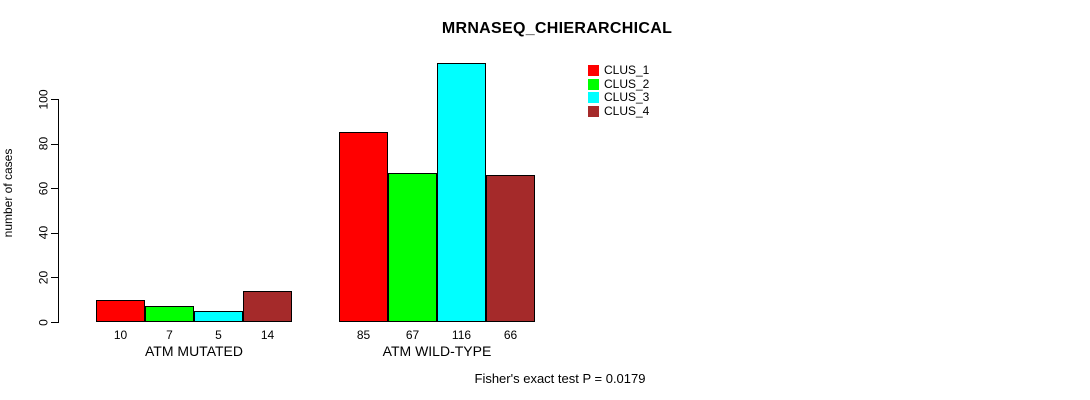 The height and width of the screenshot is (400, 1090). I want to click on y-tick-label: 0, so click(43, 322).